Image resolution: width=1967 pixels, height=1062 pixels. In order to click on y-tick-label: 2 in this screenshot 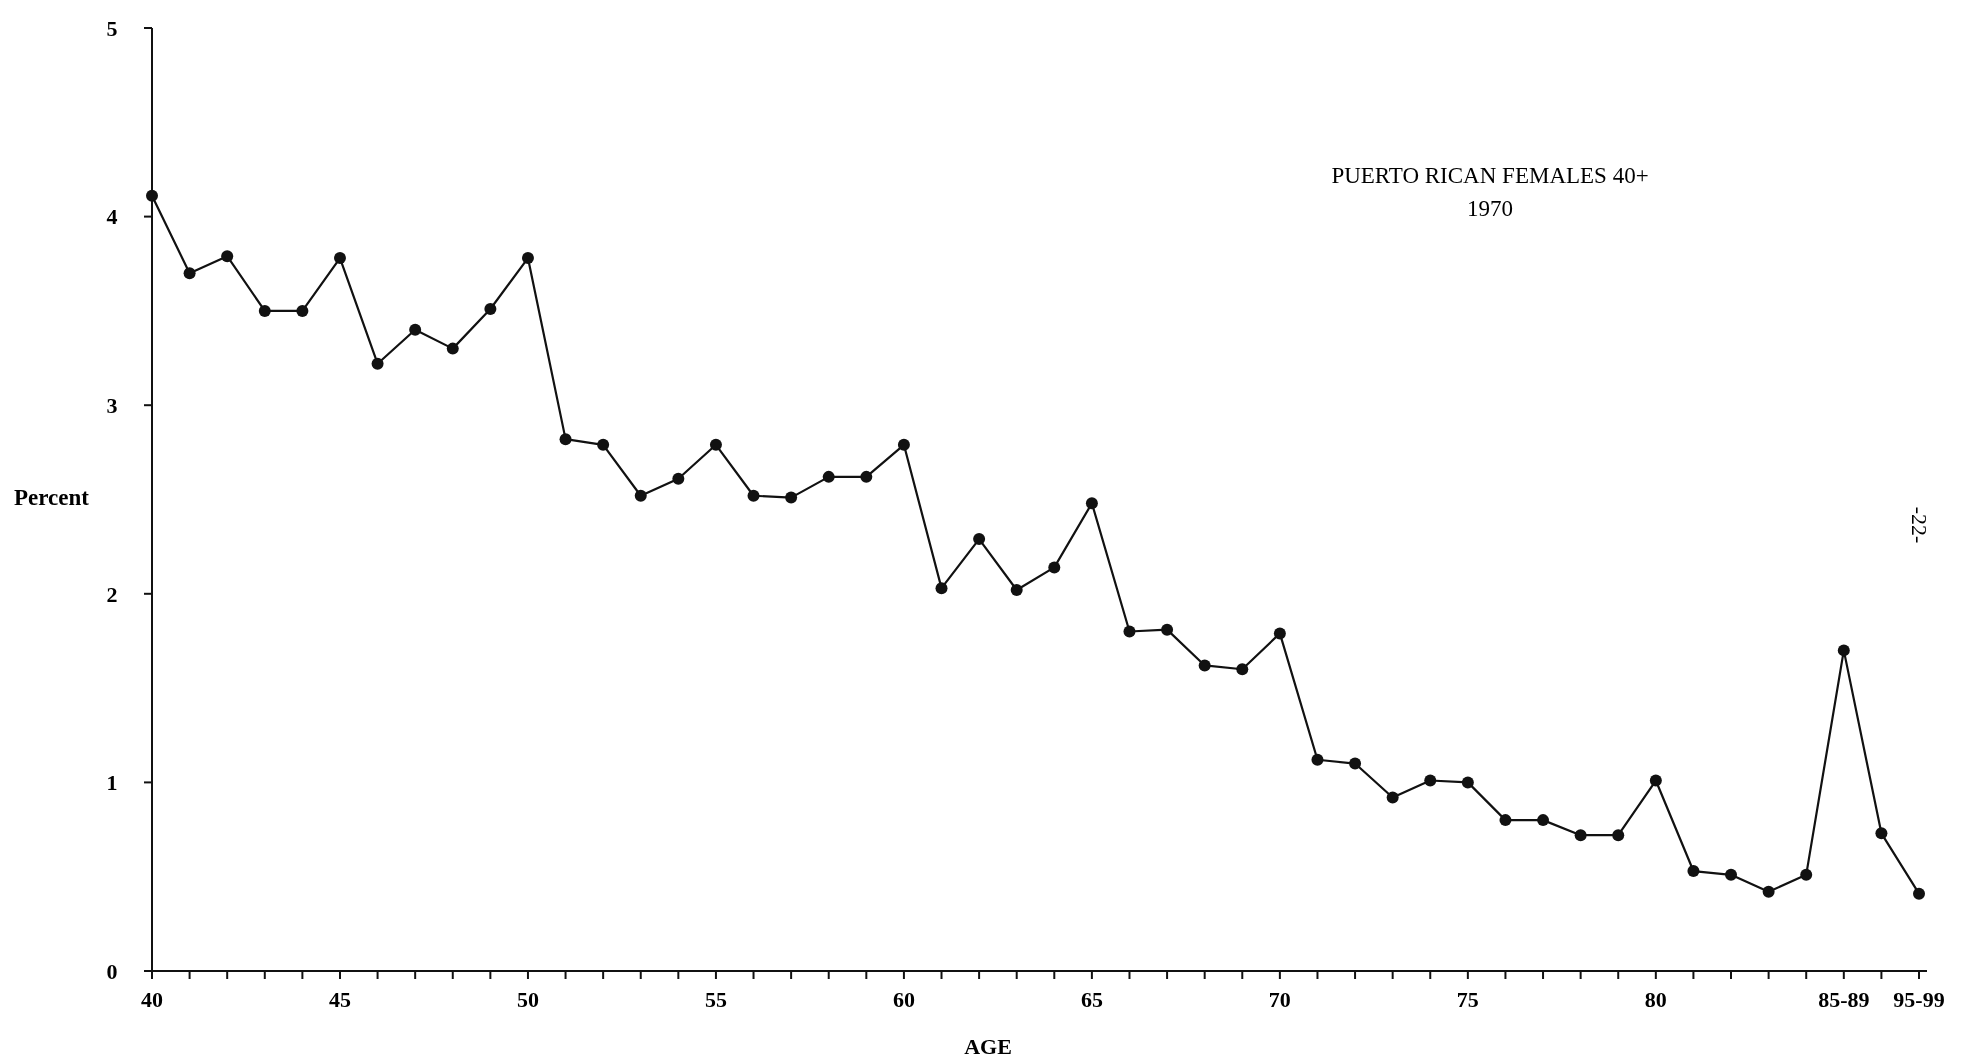, I will do `click(112, 594)`.